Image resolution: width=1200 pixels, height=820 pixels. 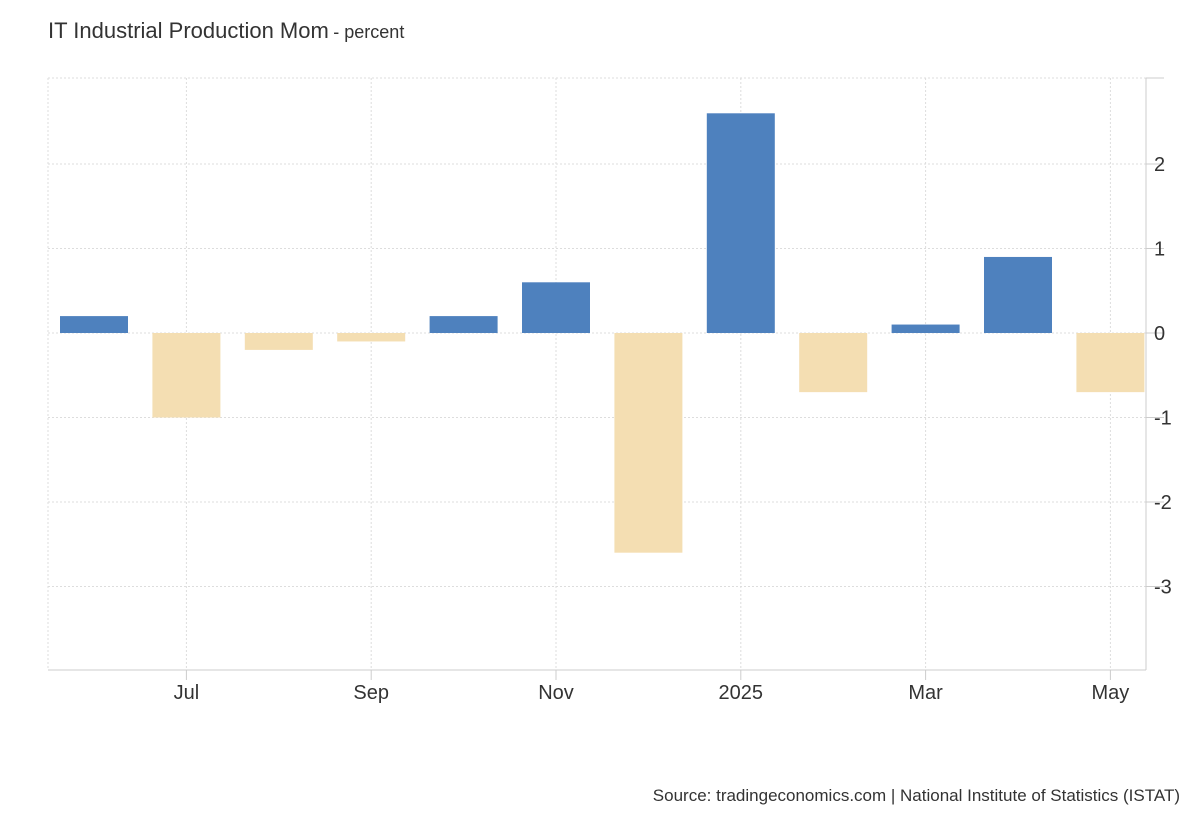 What do you see at coordinates (1111, 693) in the screenshot?
I see `x-tick-label: May` at bounding box center [1111, 693].